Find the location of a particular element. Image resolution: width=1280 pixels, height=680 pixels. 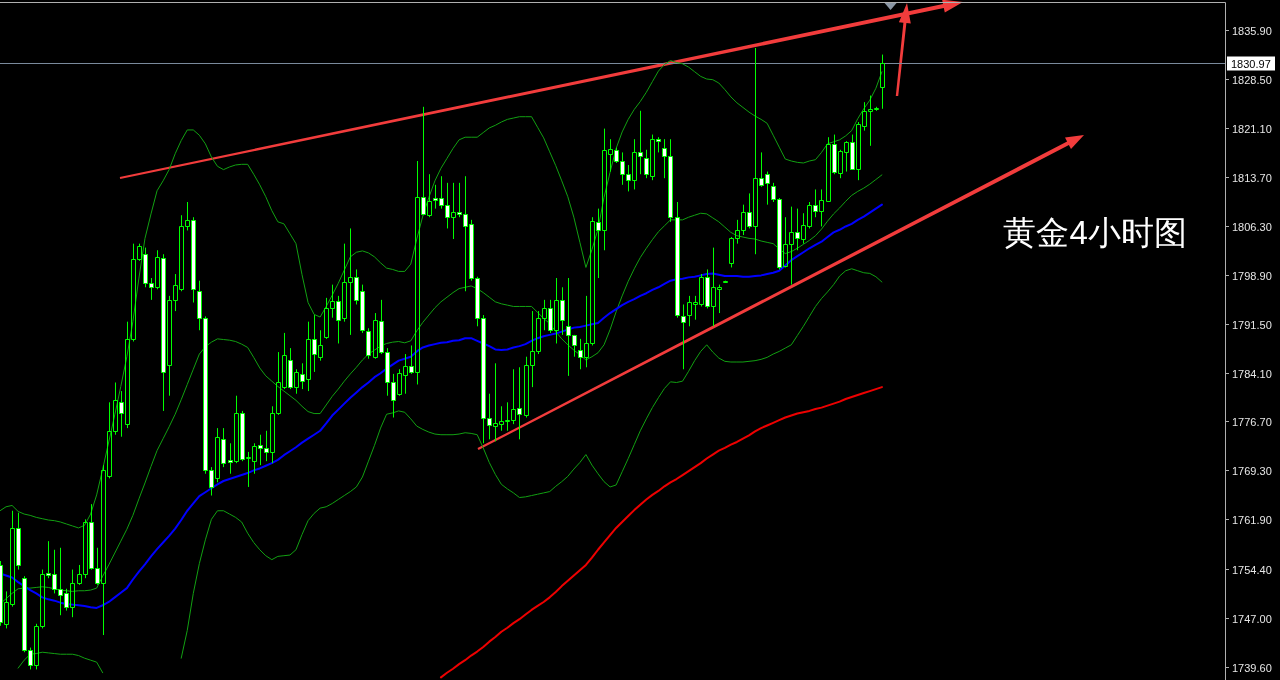

y-tick-label: 1813.70 is located at coordinates (1252, 177).